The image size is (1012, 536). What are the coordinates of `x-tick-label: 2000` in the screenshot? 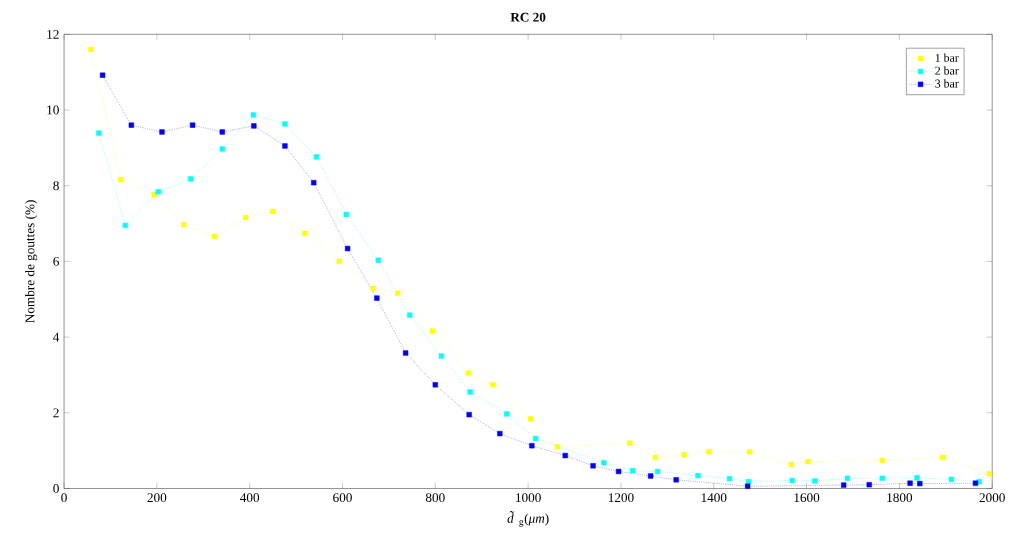 It's located at (992, 498).